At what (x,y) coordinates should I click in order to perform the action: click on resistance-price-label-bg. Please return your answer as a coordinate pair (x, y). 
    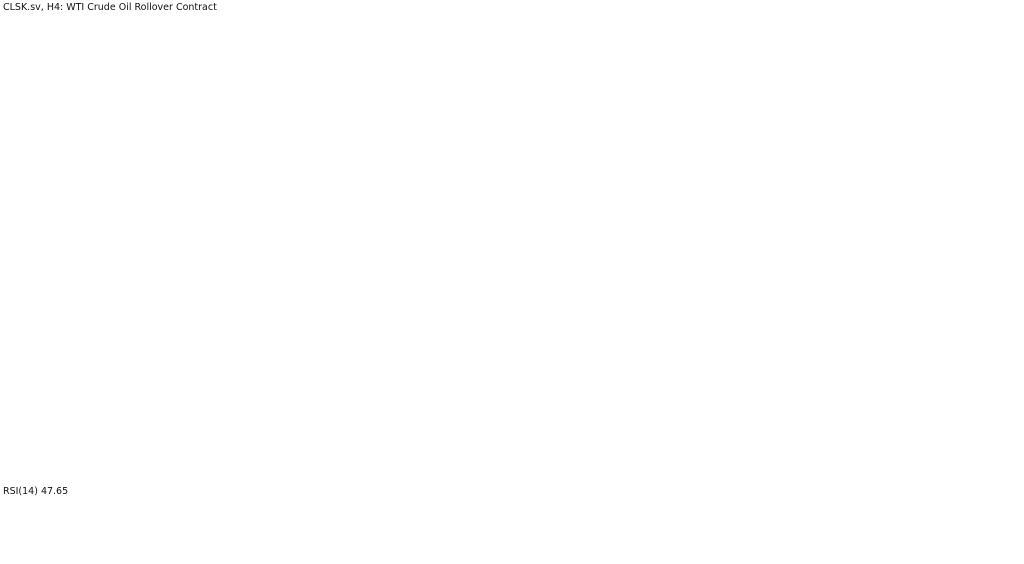
    Looking at the image, I should click on (998, 221).